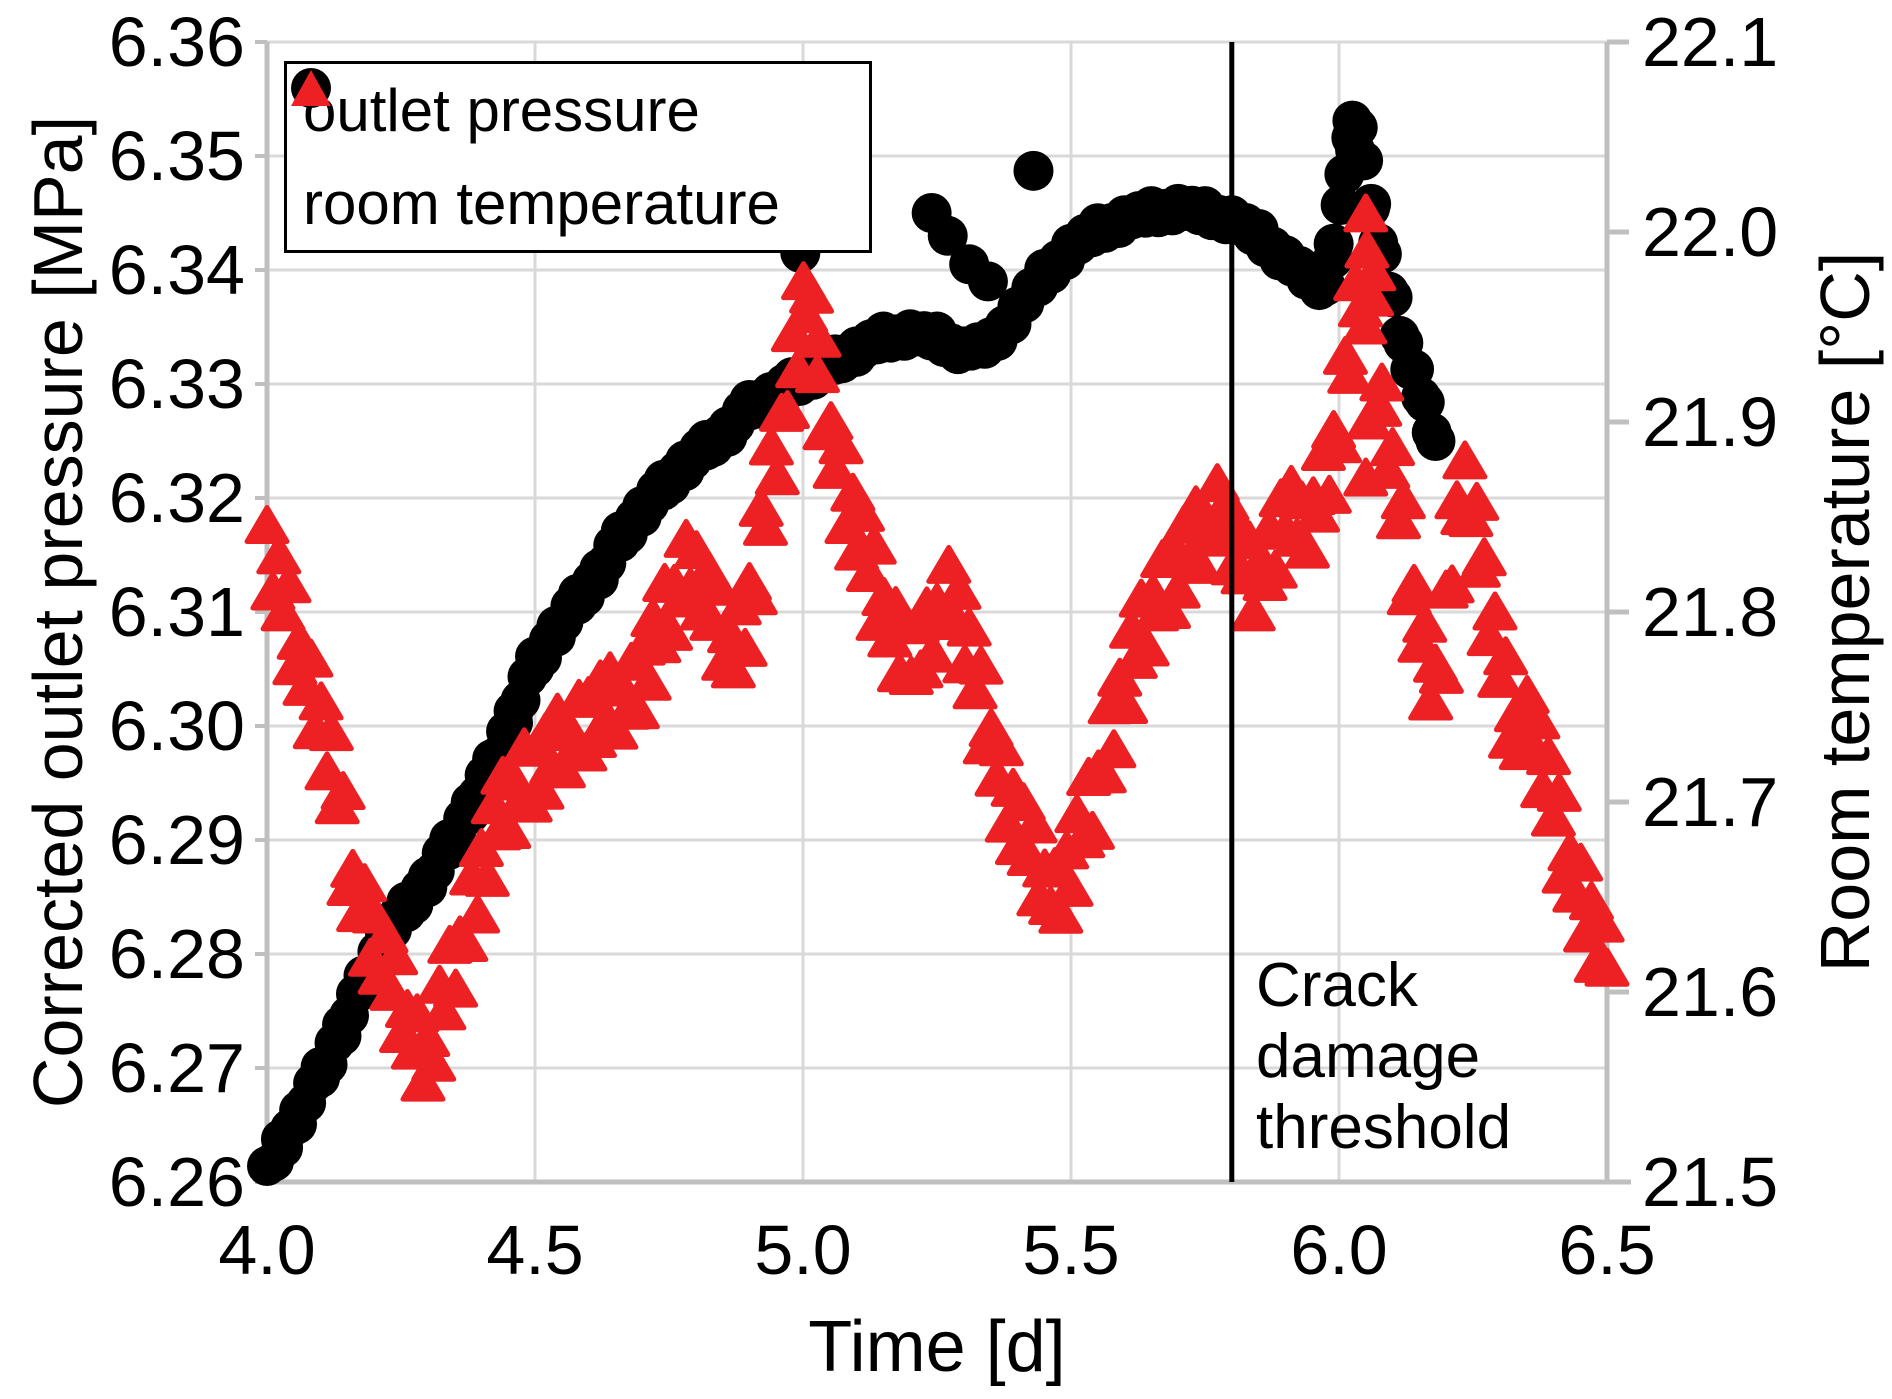  Describe the element at coordinates (176, 954) in the screenshot. I see `y-left-tick-label: 6.28` at that location.